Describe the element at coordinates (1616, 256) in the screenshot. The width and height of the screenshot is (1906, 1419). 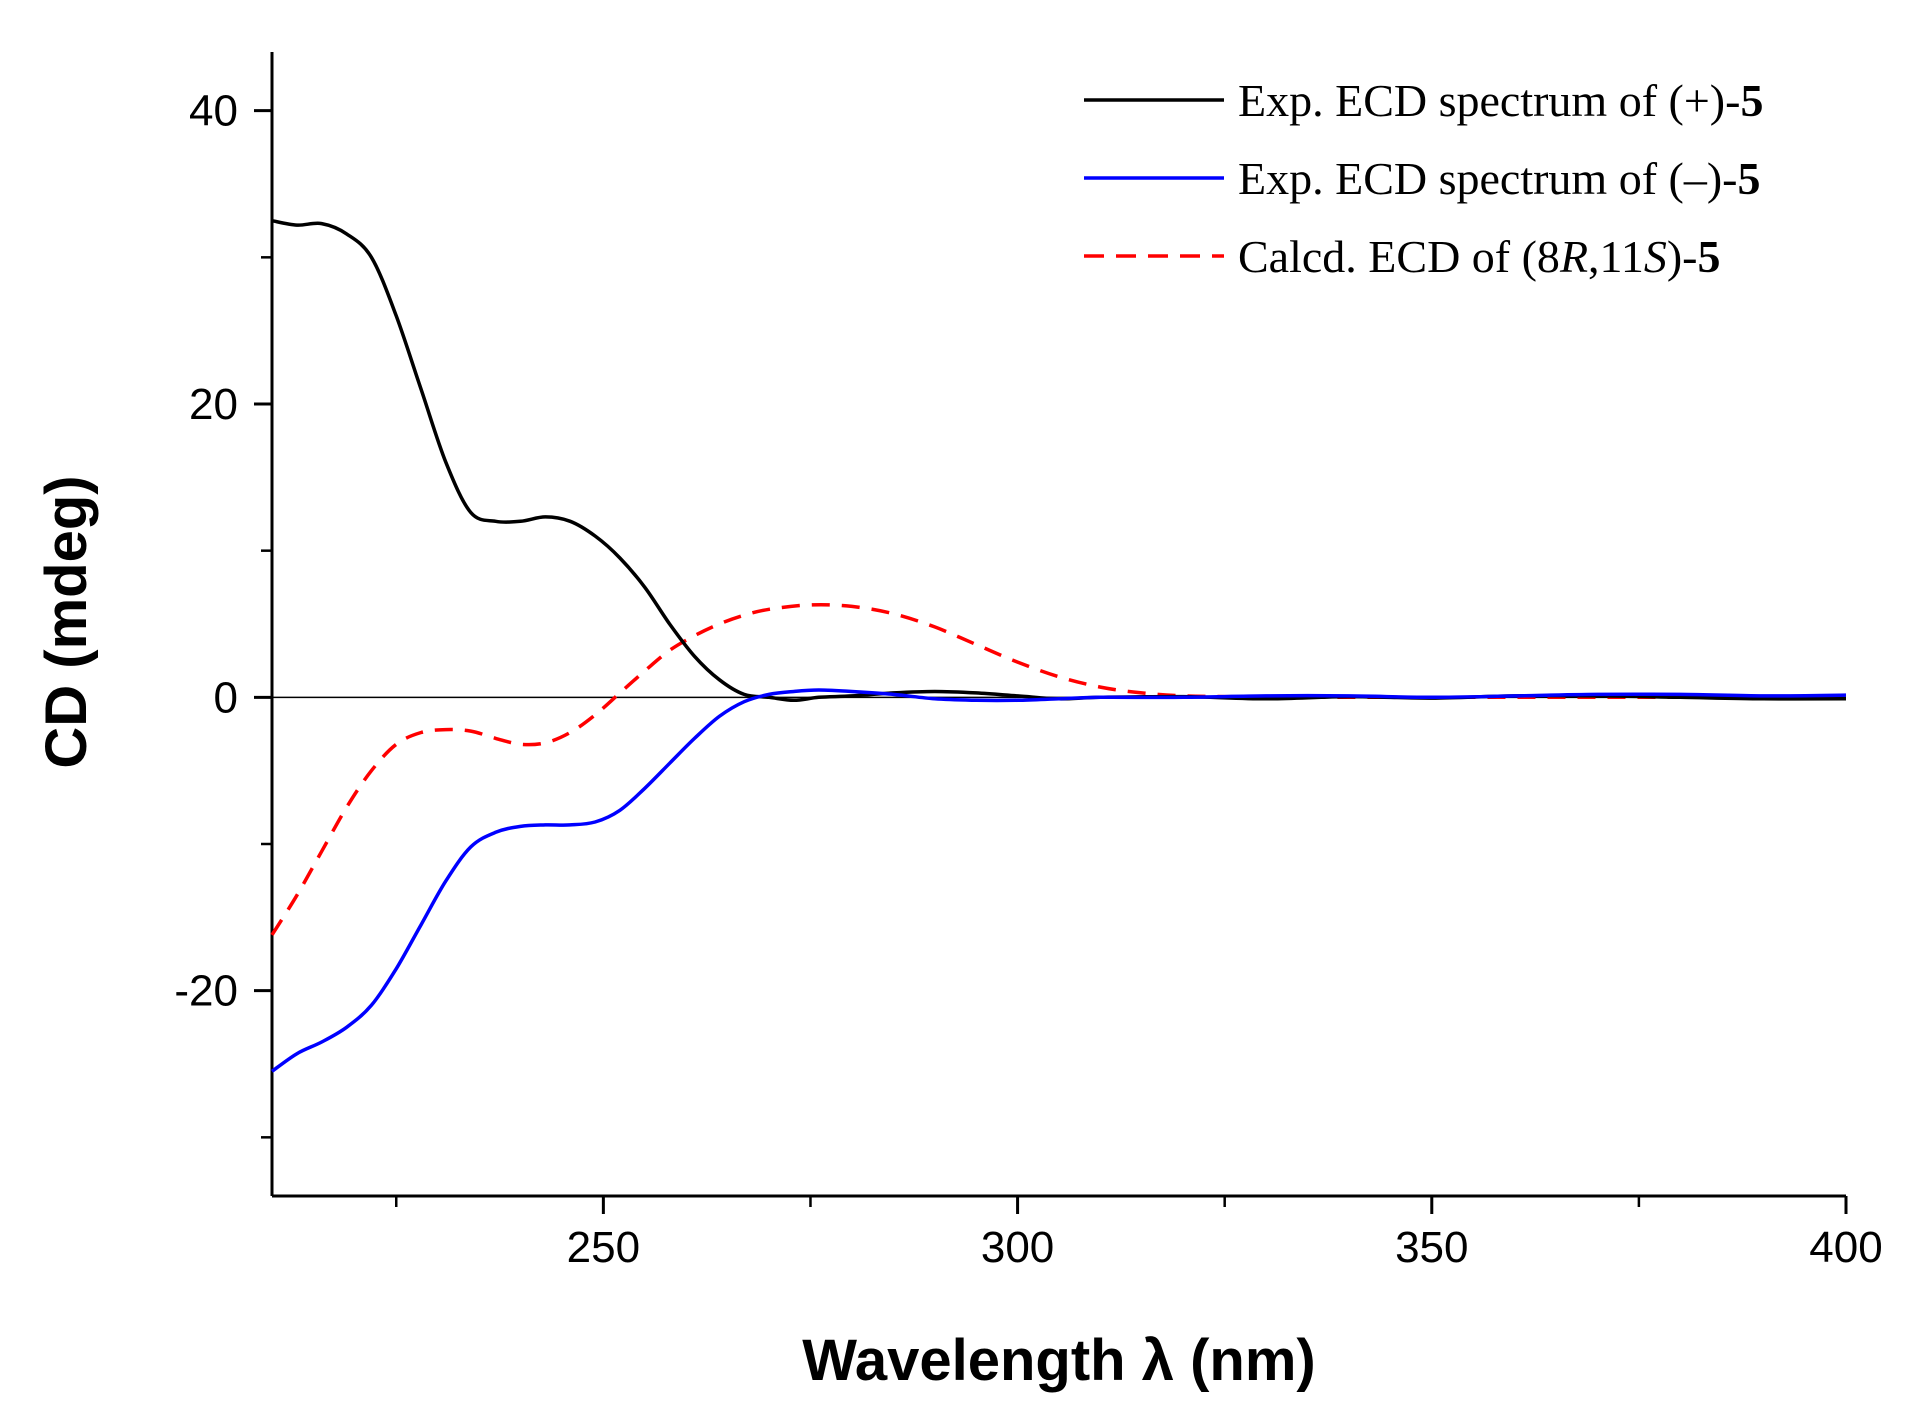
I see `legend-part-mid: ,11` at that location.